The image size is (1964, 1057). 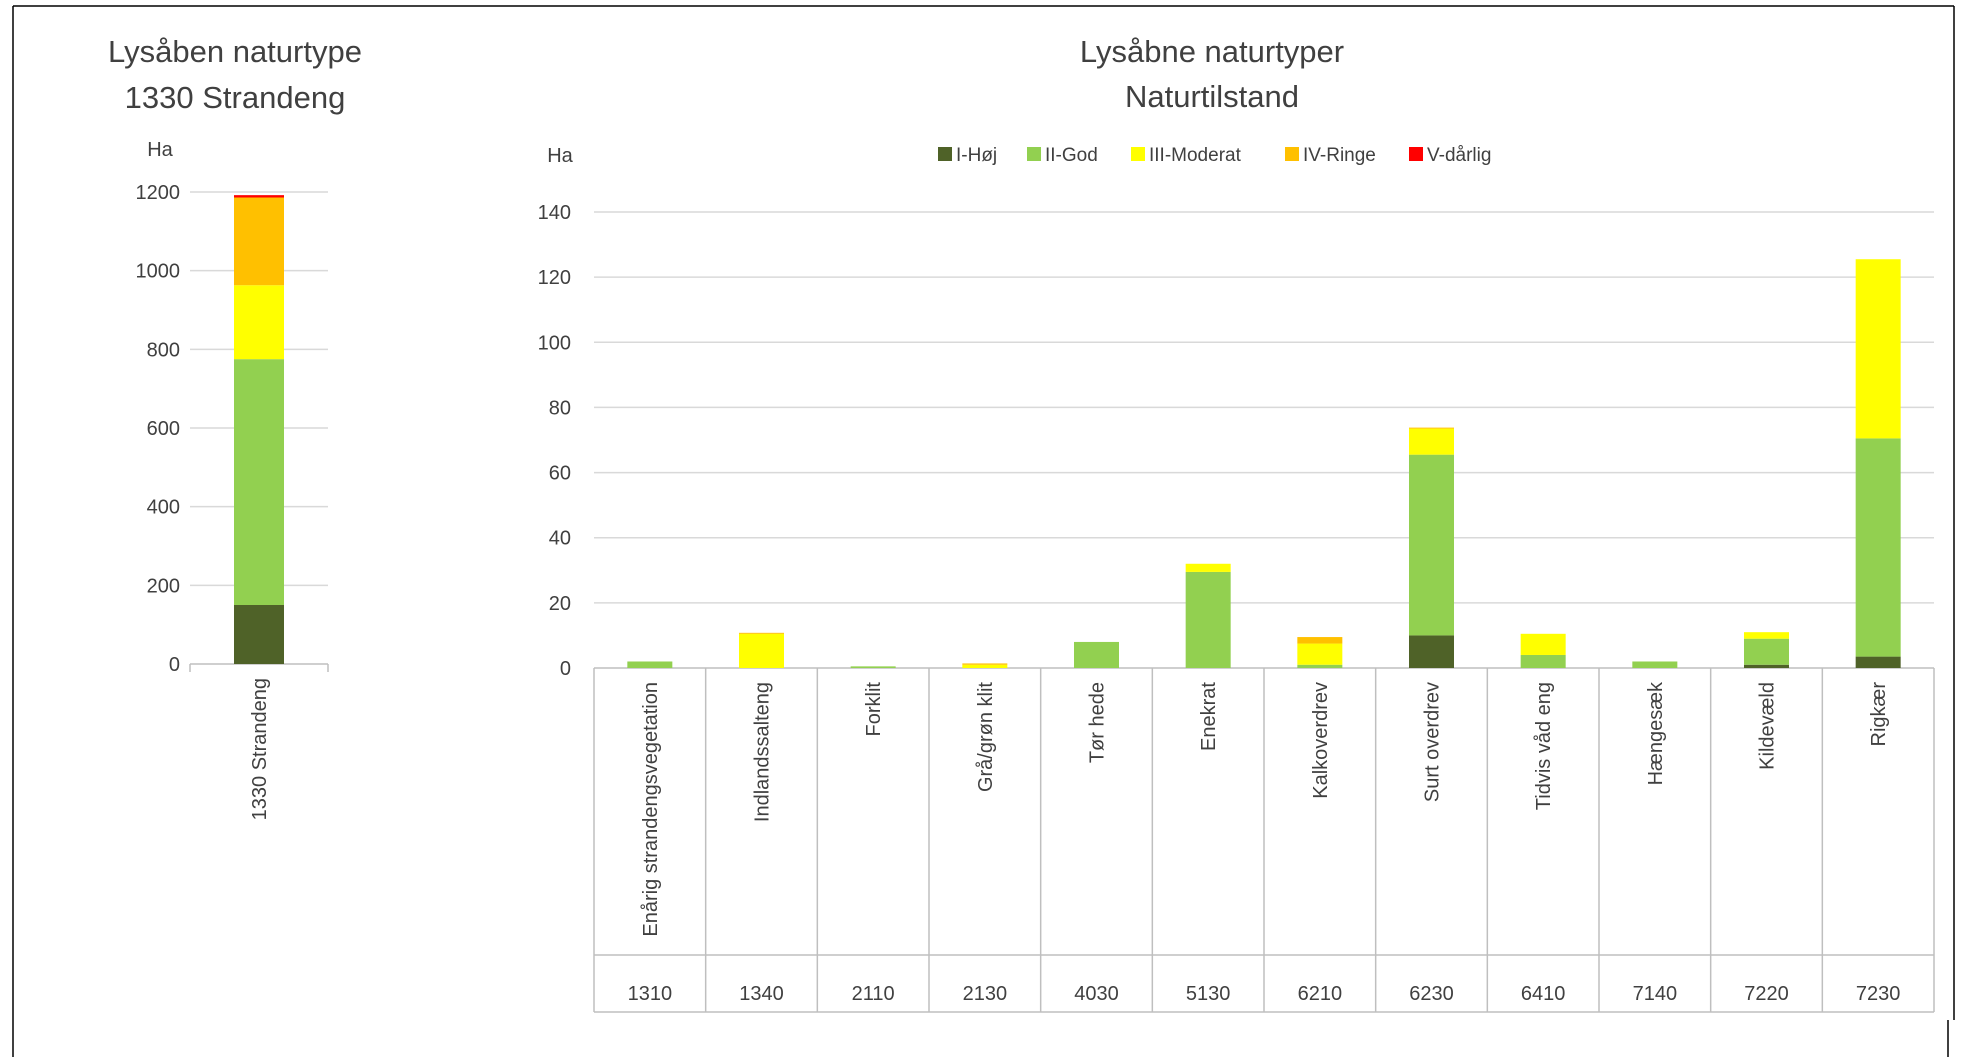 What do you see at coordinates (1543, 994) in the screenshot?
I see `right-x-code-label: 6410` at bounding box center [1543, 994].